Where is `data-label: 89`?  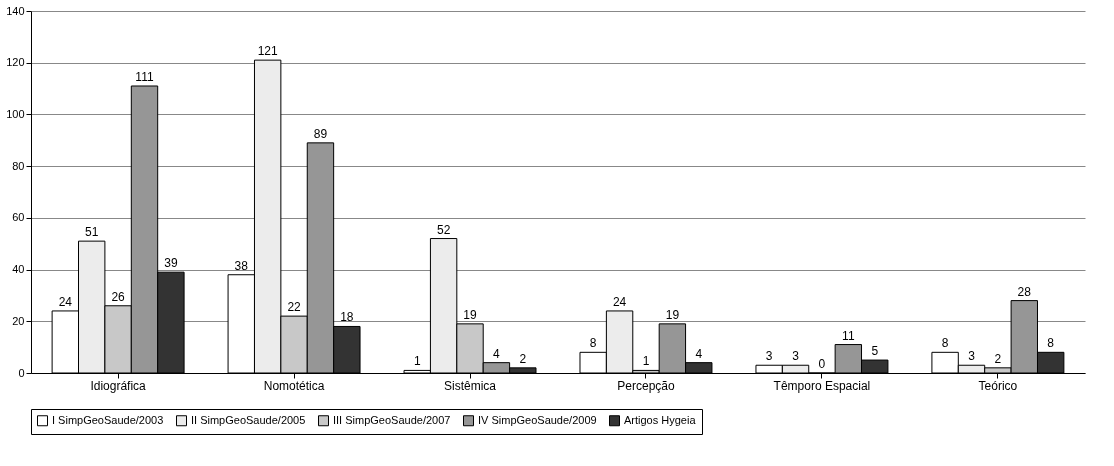
data-label: 89 is located at coordinates (320, 133).